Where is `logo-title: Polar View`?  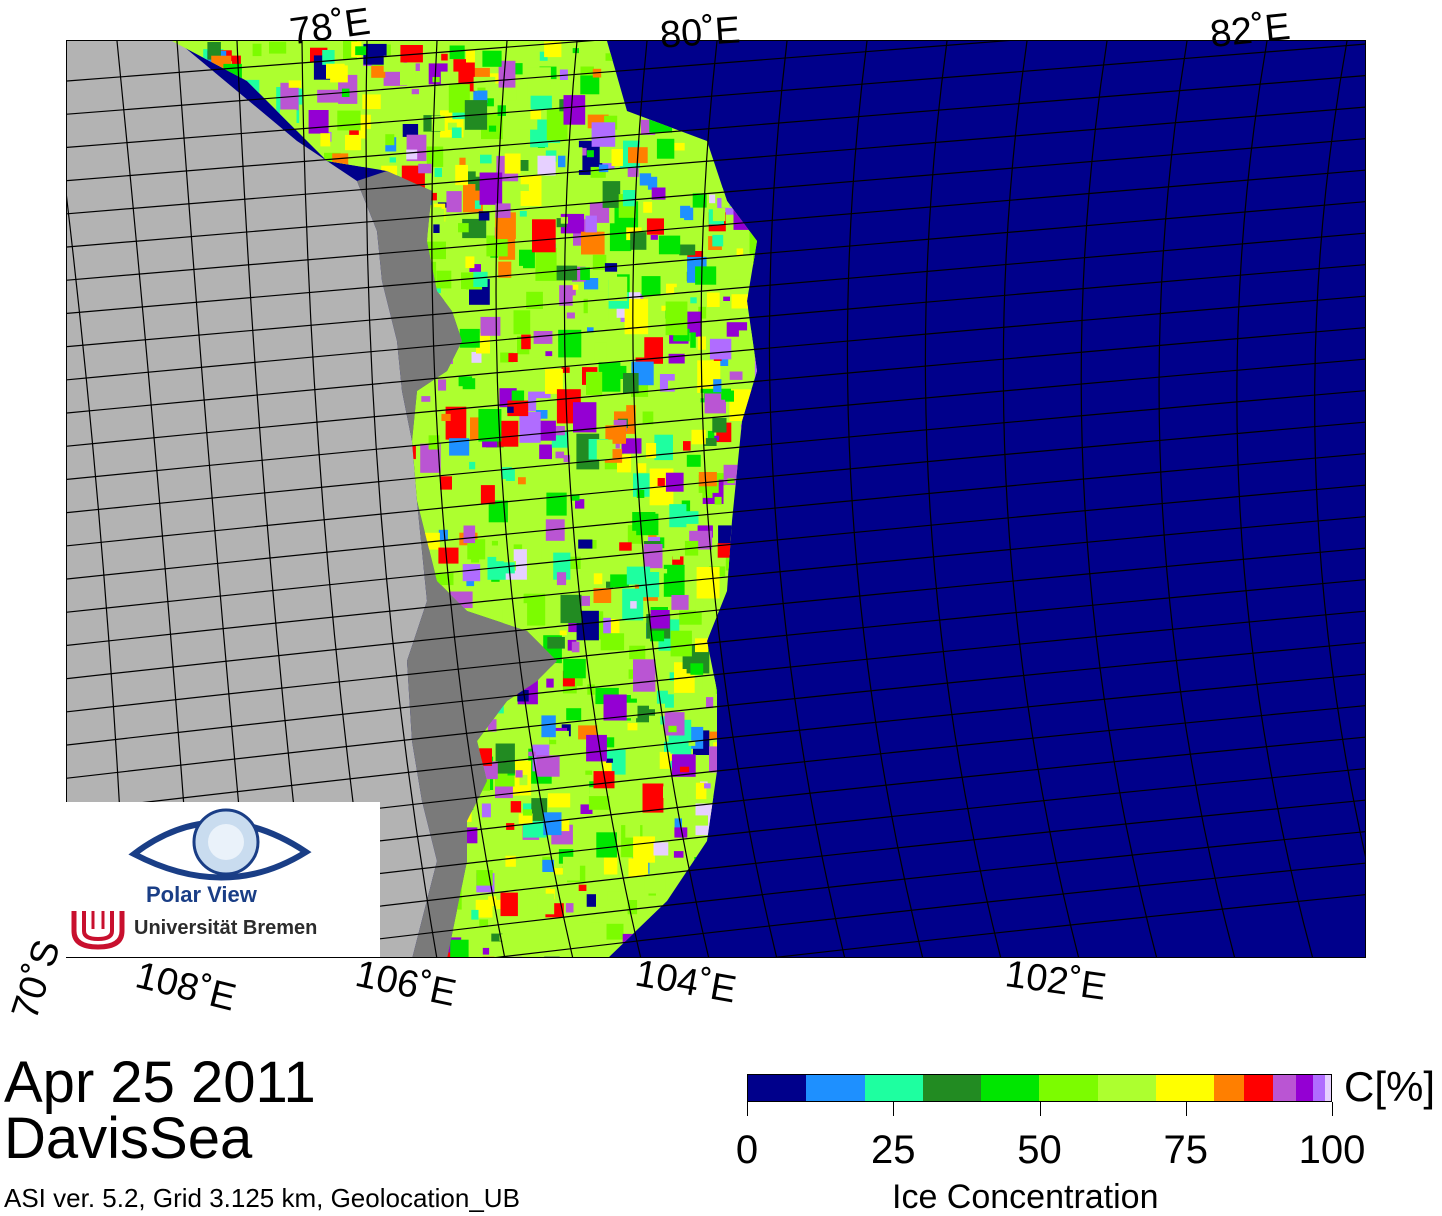
logo-title: Polar View is located at coordinates (201, 894).